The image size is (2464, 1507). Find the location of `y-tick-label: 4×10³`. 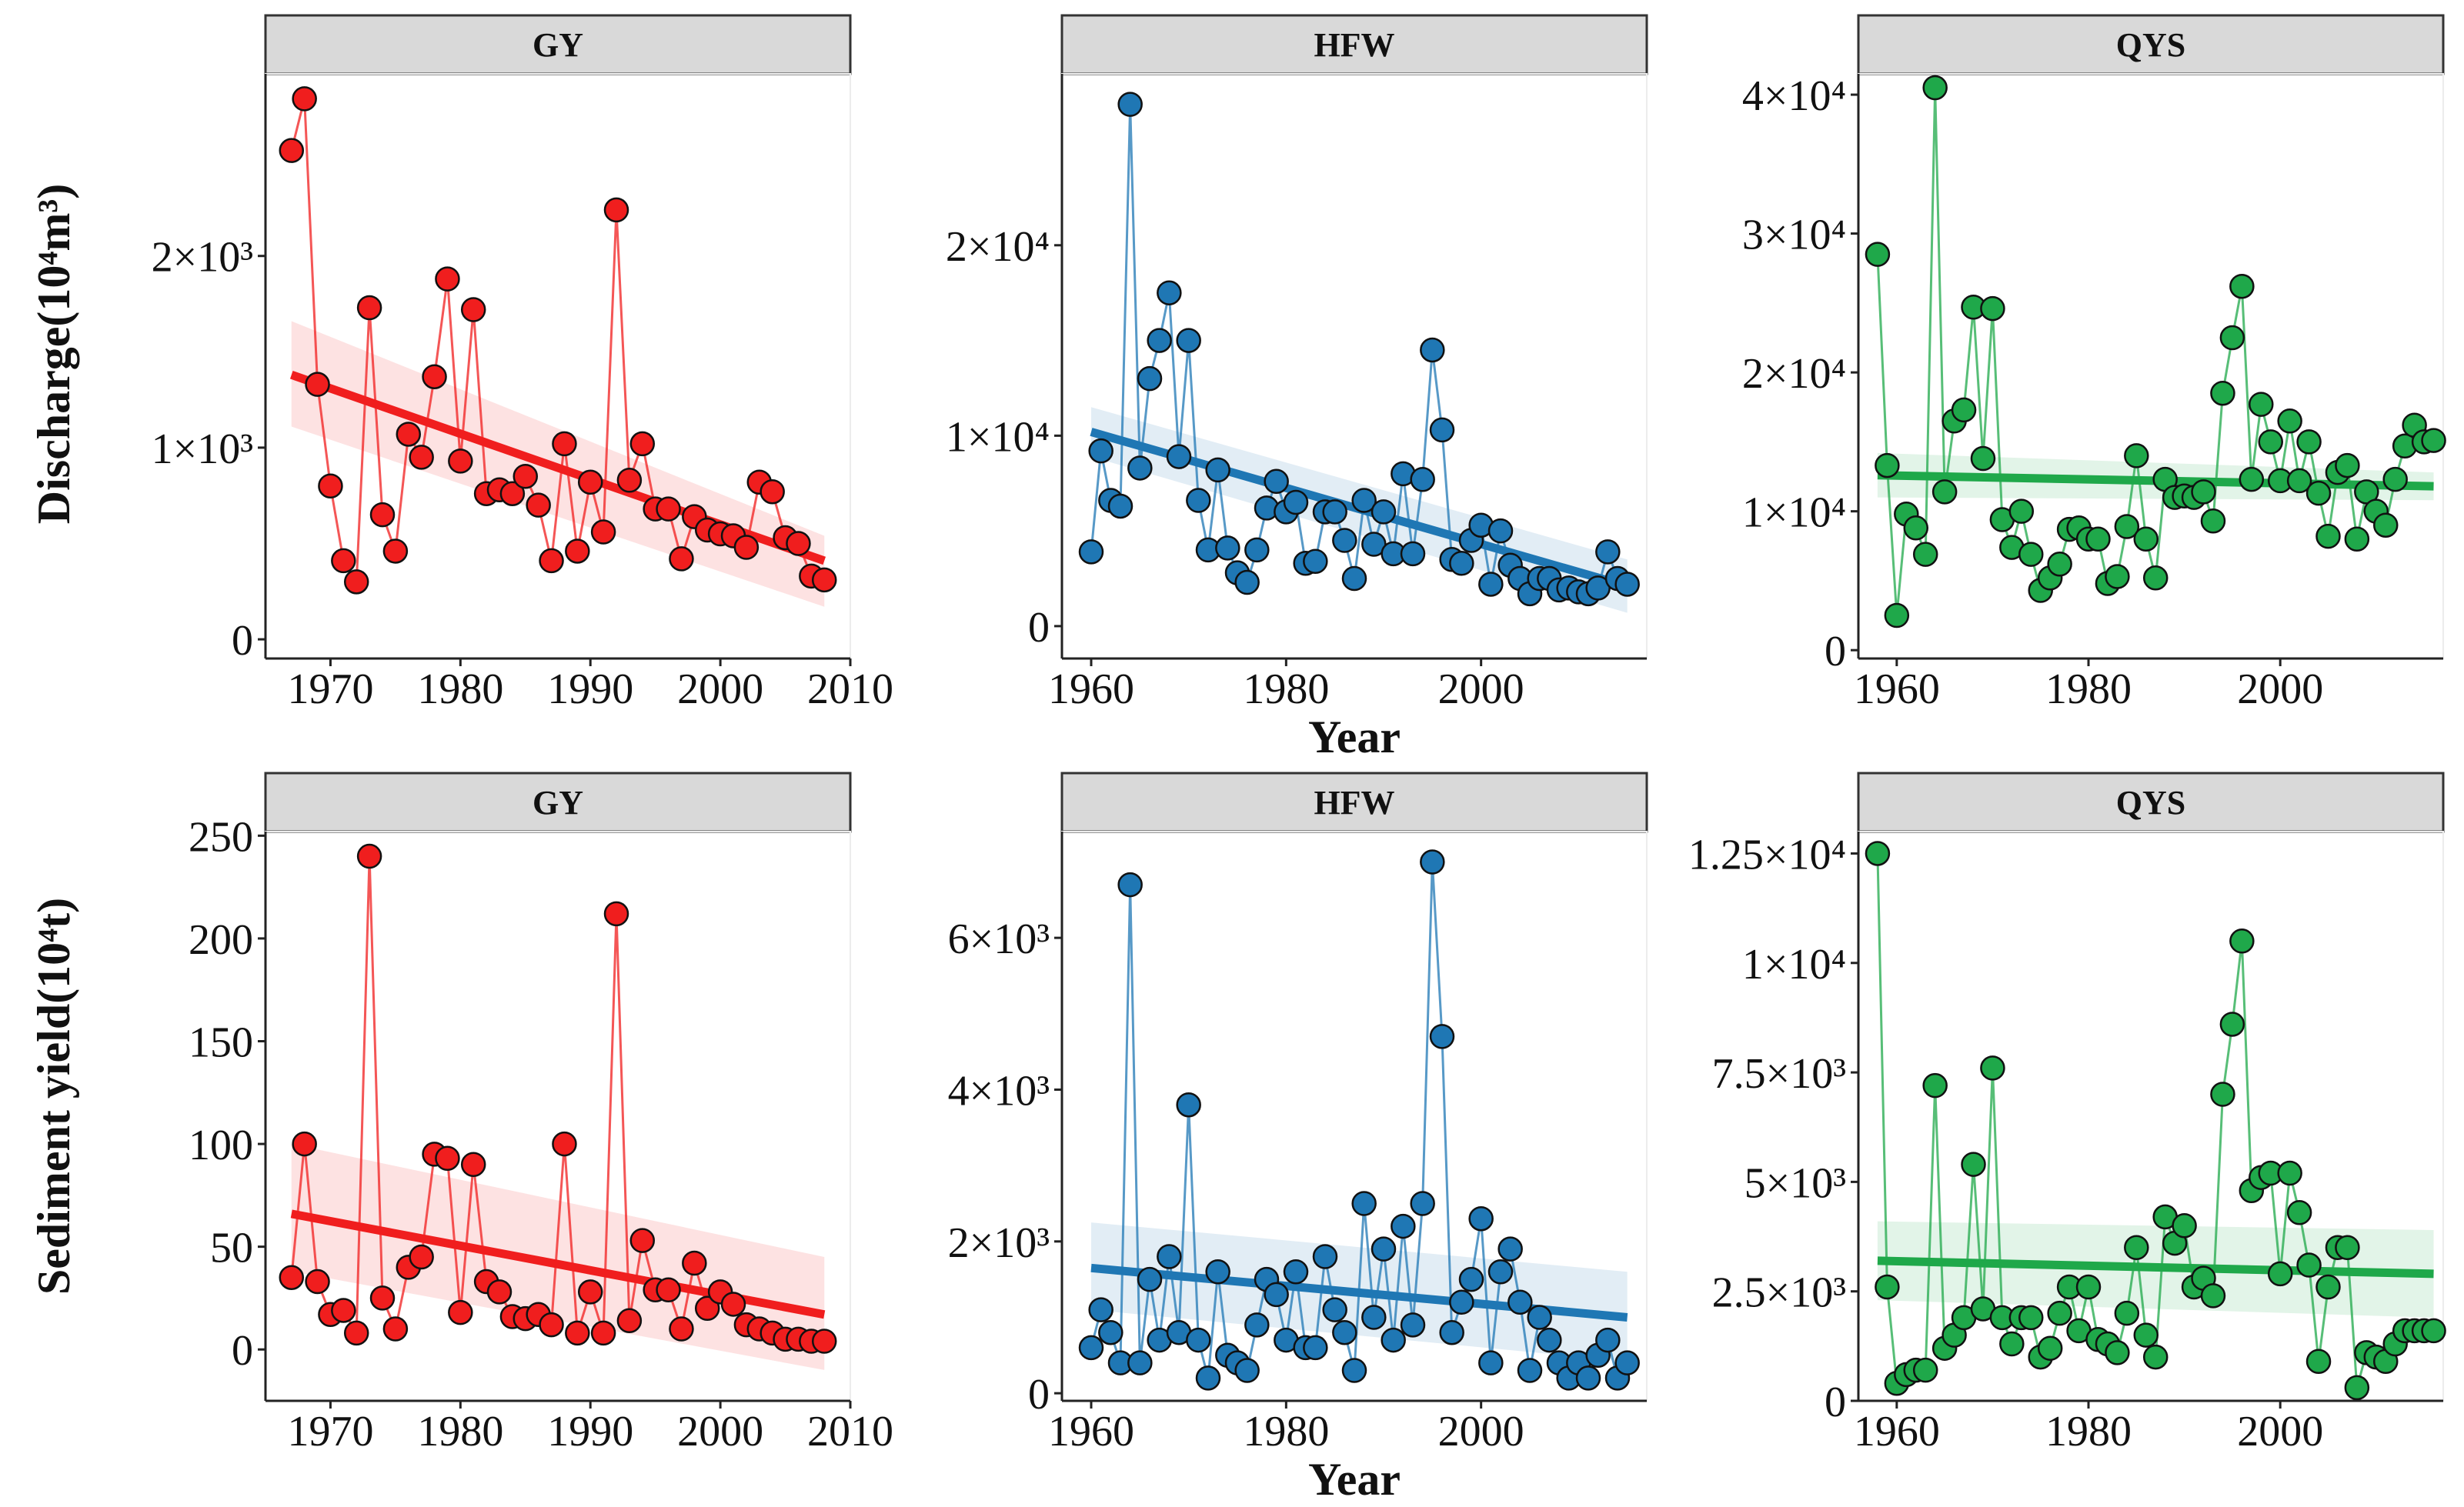

y-tick-label: 4×10³ is located at coordinates (999, 1091).